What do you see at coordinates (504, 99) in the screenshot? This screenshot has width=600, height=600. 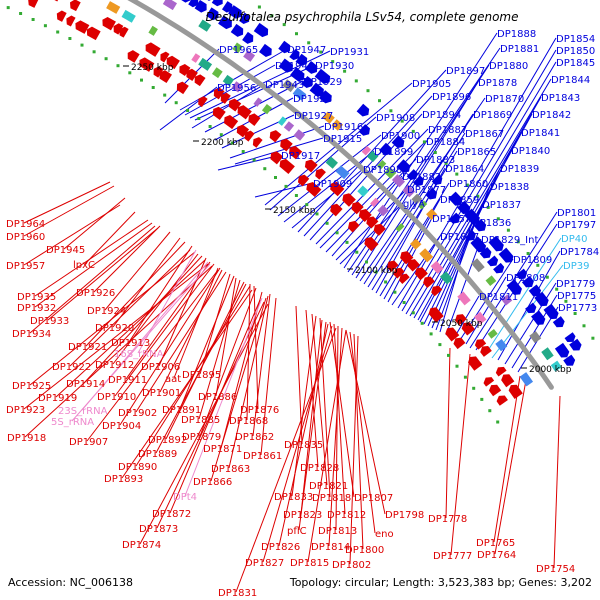 I see `forward-gene-label: DP1870` at bounding box center [504, 99].